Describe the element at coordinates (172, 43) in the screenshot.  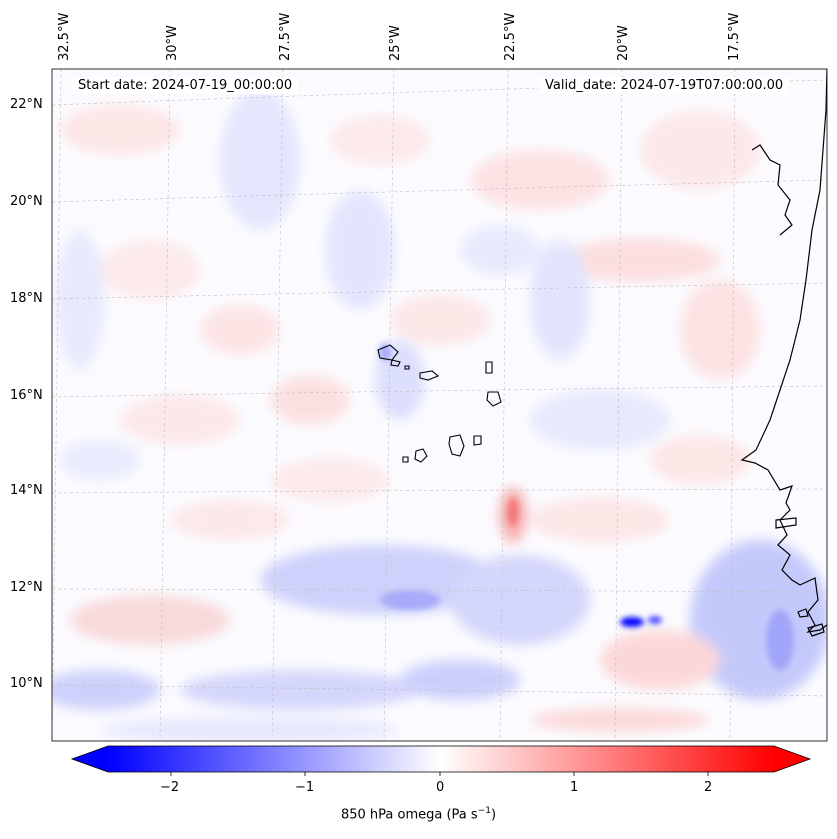
I see `lon-label-30w: 30°W` at that location.